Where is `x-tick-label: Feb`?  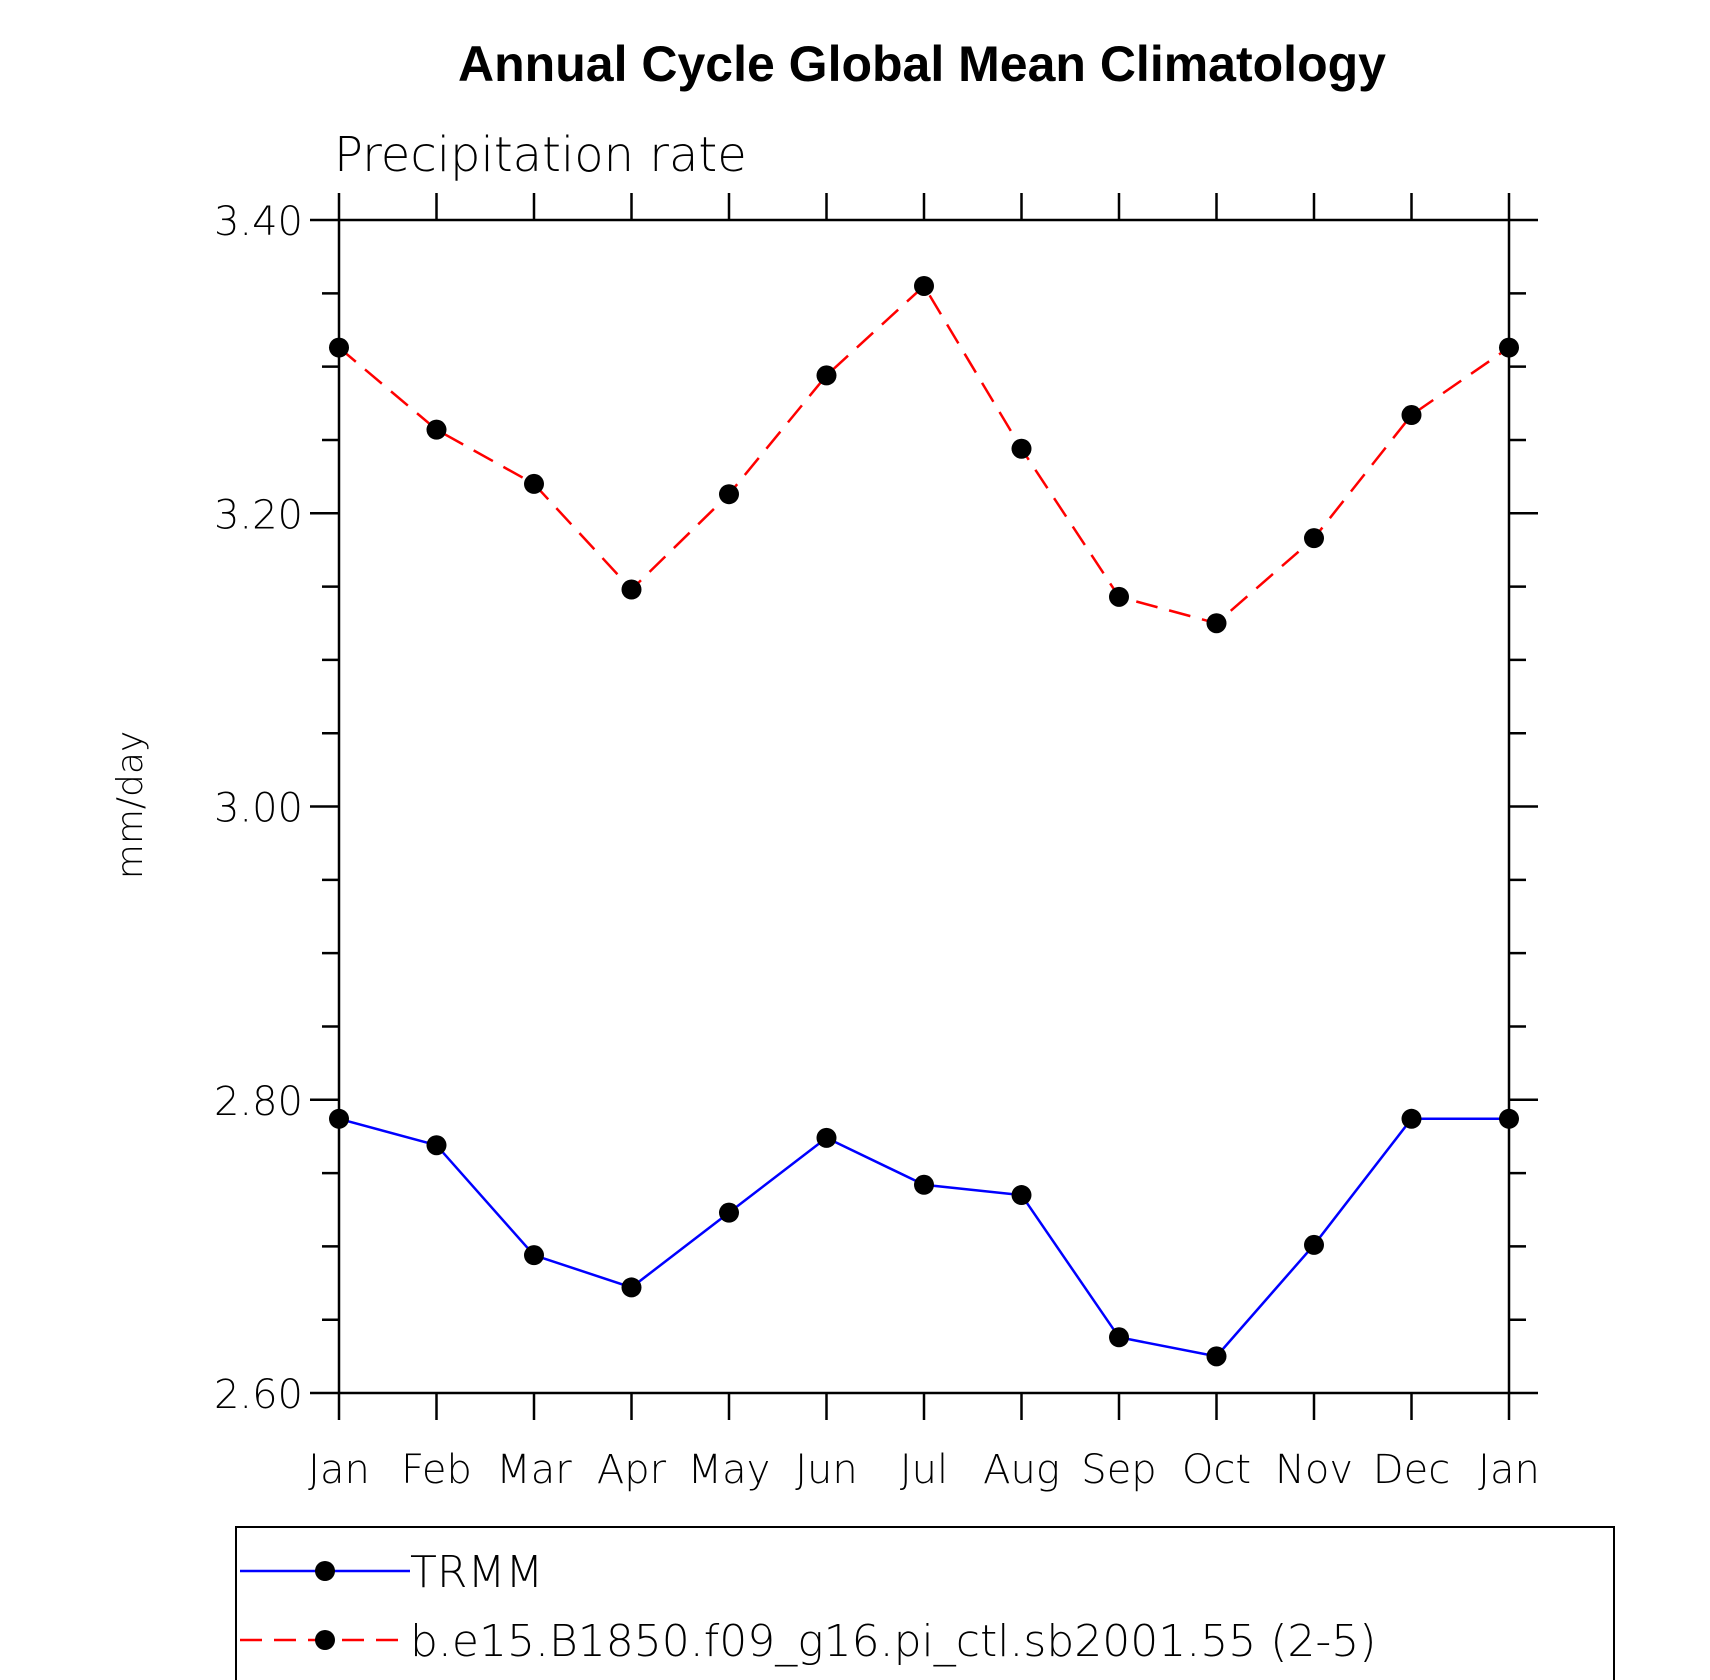
x-tick-label: Feb is located at coordinates (436, 1470).